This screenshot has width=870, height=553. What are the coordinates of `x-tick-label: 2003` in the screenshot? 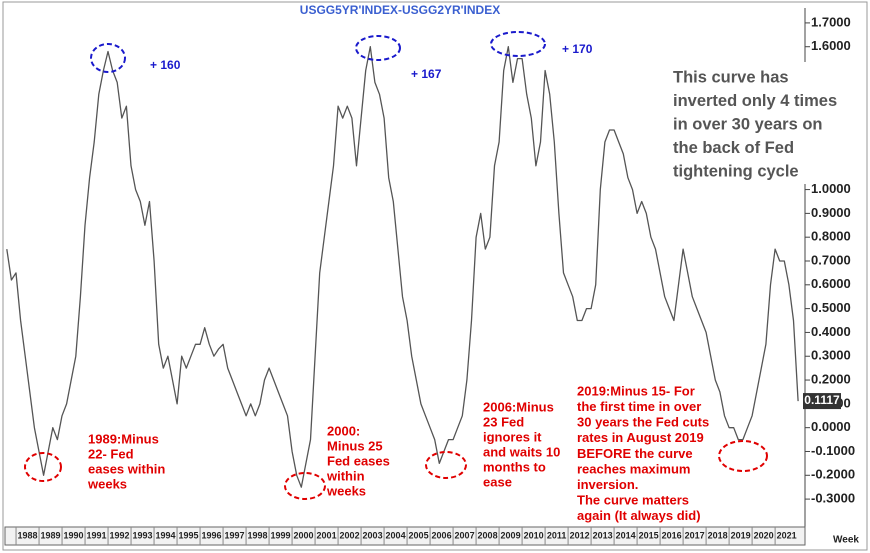 It's located at (373, 535).